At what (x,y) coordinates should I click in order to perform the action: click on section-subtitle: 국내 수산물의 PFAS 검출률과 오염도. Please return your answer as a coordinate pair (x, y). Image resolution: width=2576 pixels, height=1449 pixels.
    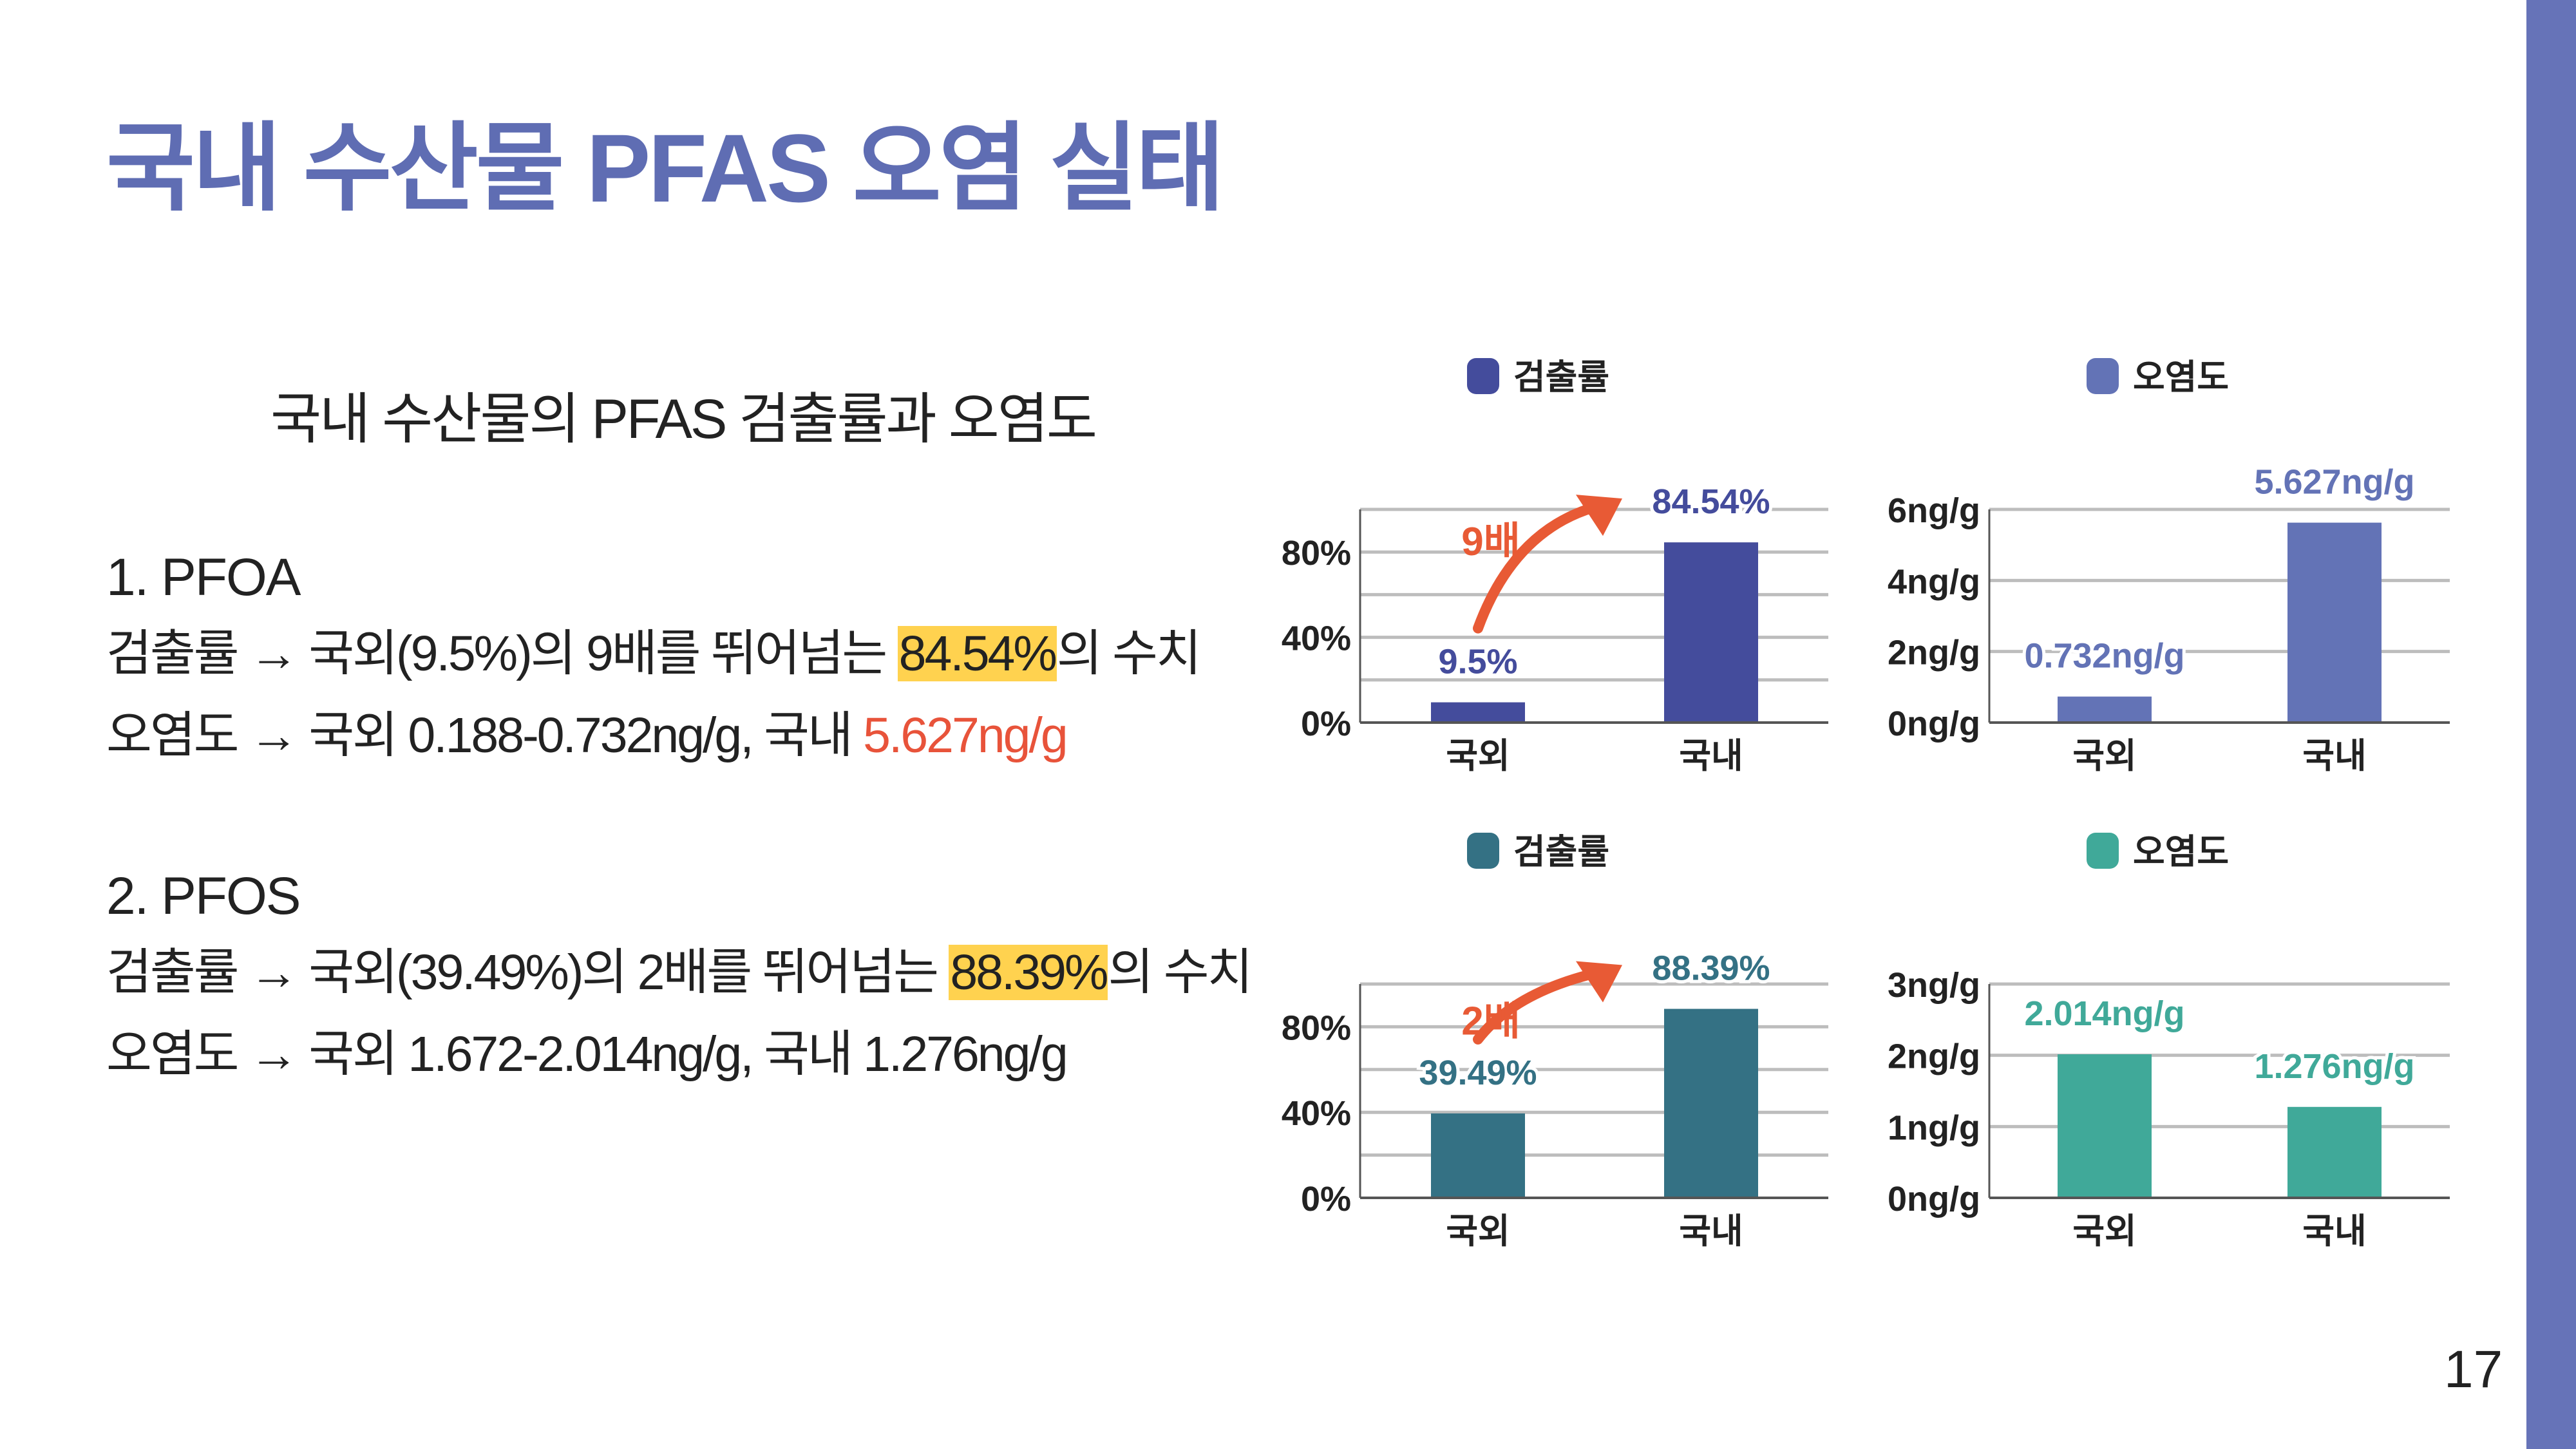
    Looking at the image, I should click on (684, 419).